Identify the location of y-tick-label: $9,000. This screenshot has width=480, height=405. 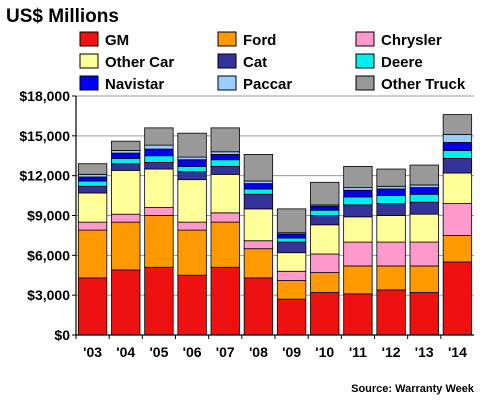
(48, 216).